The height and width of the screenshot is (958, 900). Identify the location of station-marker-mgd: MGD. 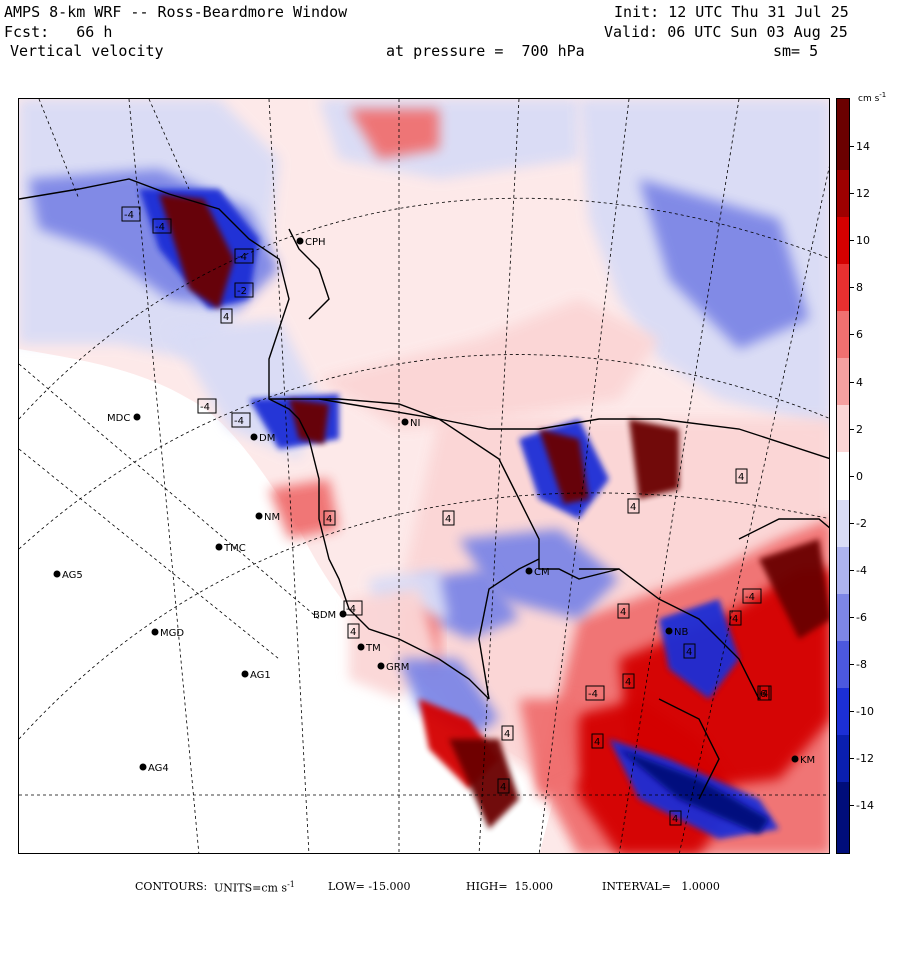
(167, 633).